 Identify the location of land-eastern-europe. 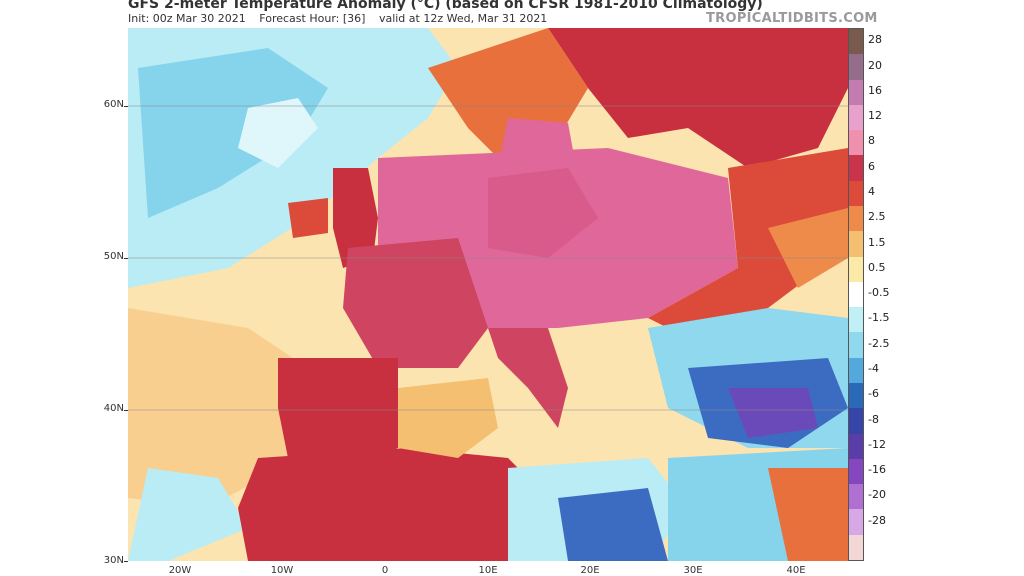
(748, 243).